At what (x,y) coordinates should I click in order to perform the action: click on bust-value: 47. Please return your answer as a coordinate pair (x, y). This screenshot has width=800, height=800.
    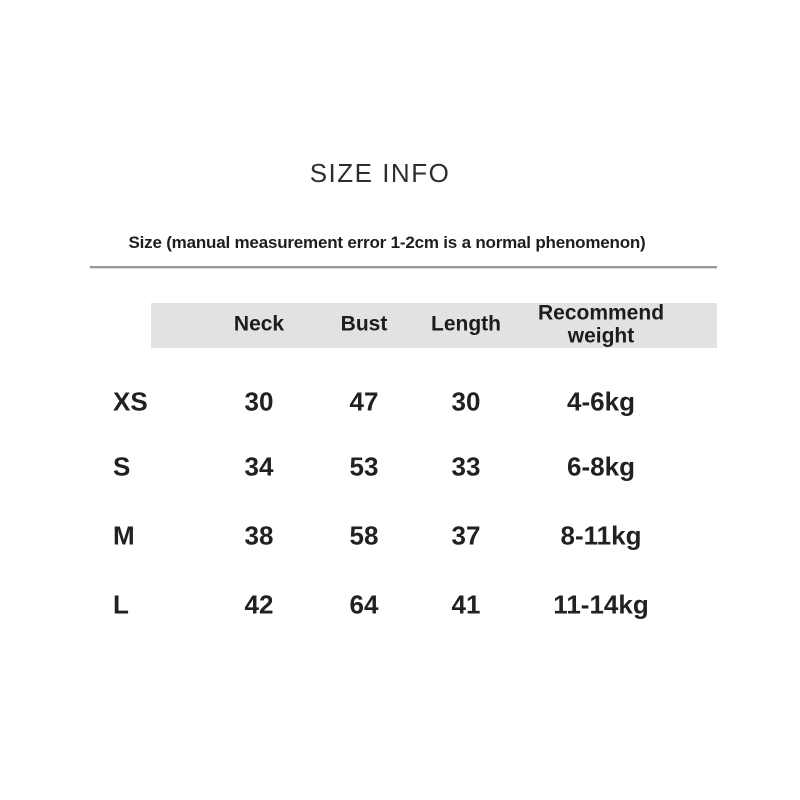
    Looking at the image, I should click on (364, 401).